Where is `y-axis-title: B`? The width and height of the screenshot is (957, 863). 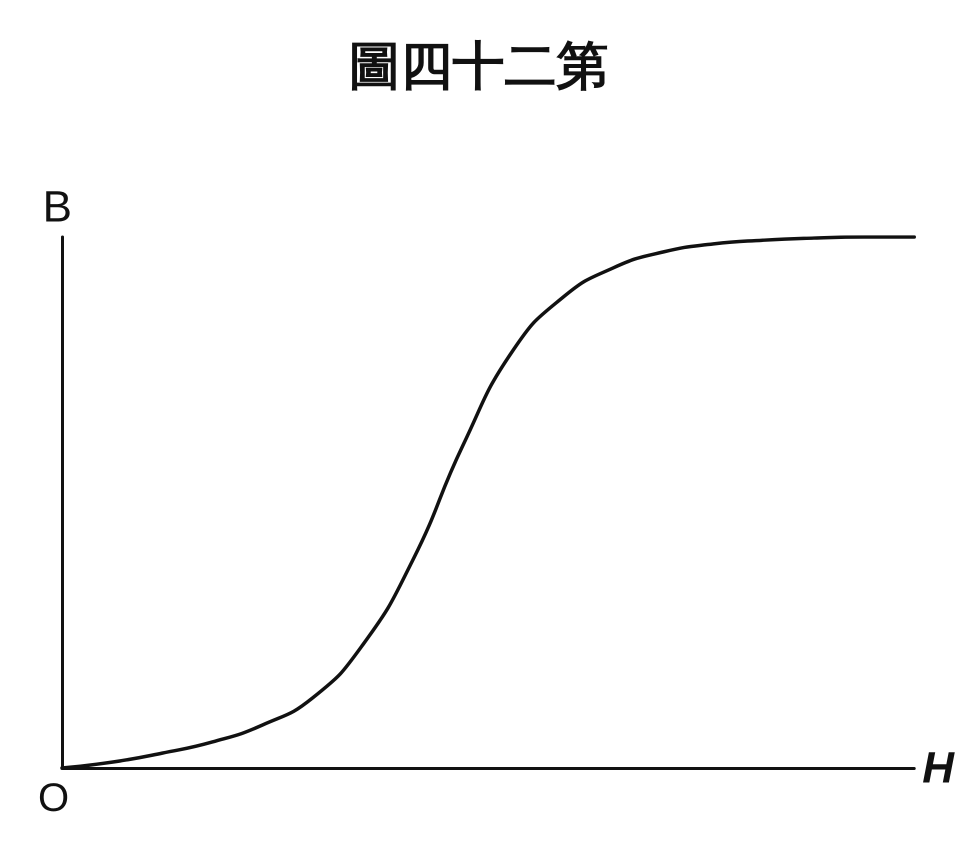 y-axis-title: B is located at coordinates (57, 207).